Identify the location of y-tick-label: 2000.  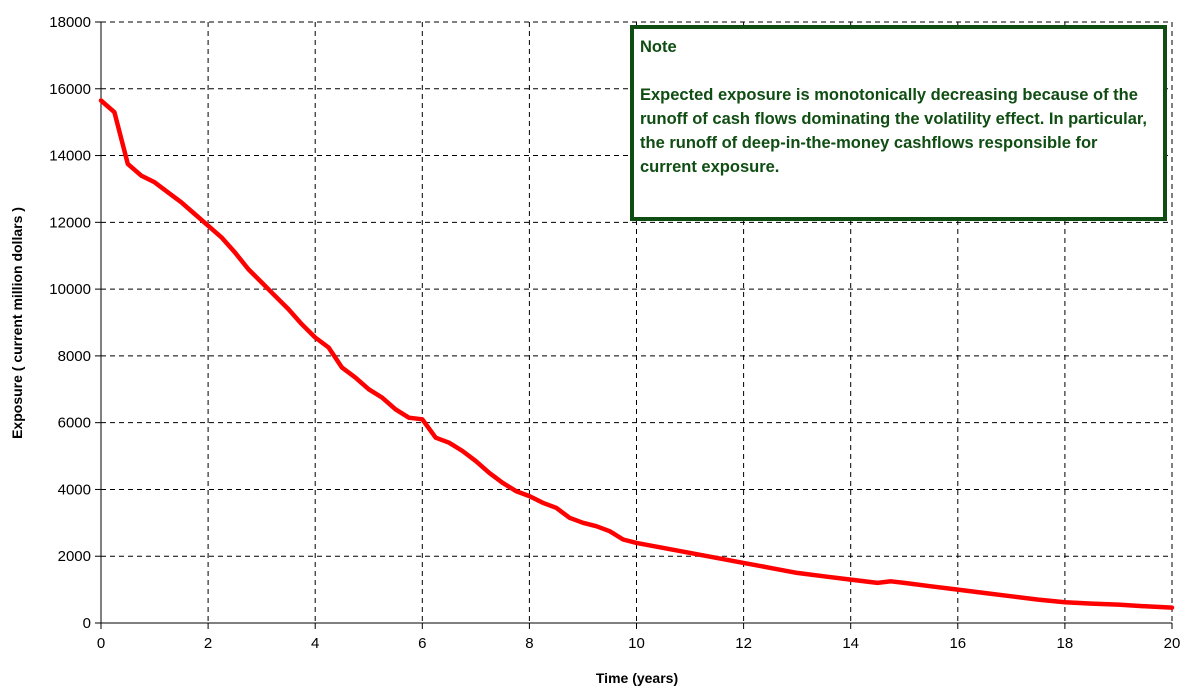
(74, 556).